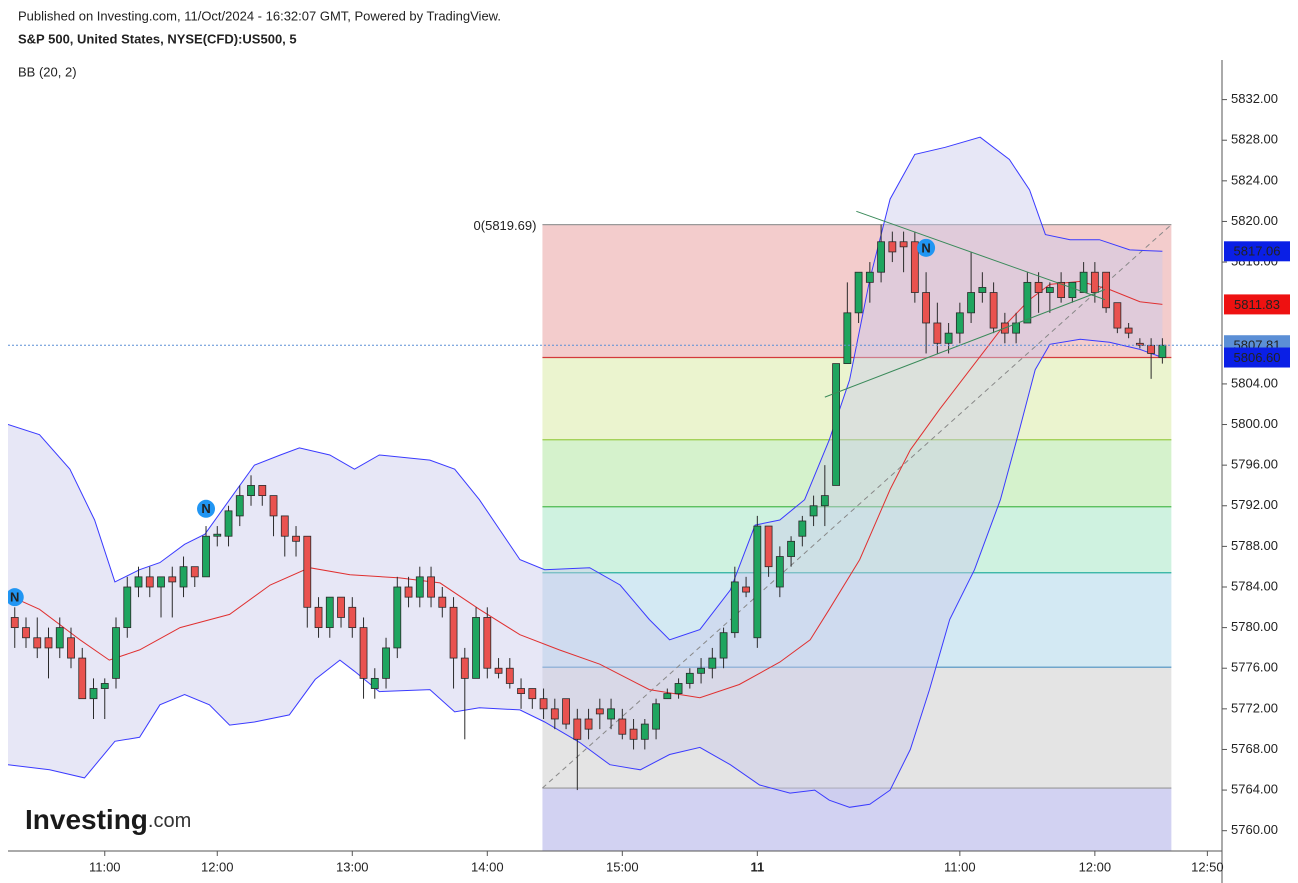 This screenshot has height=883, width=1298. I want to click on y-tick-label: 5784.00, so click(1254, 585).